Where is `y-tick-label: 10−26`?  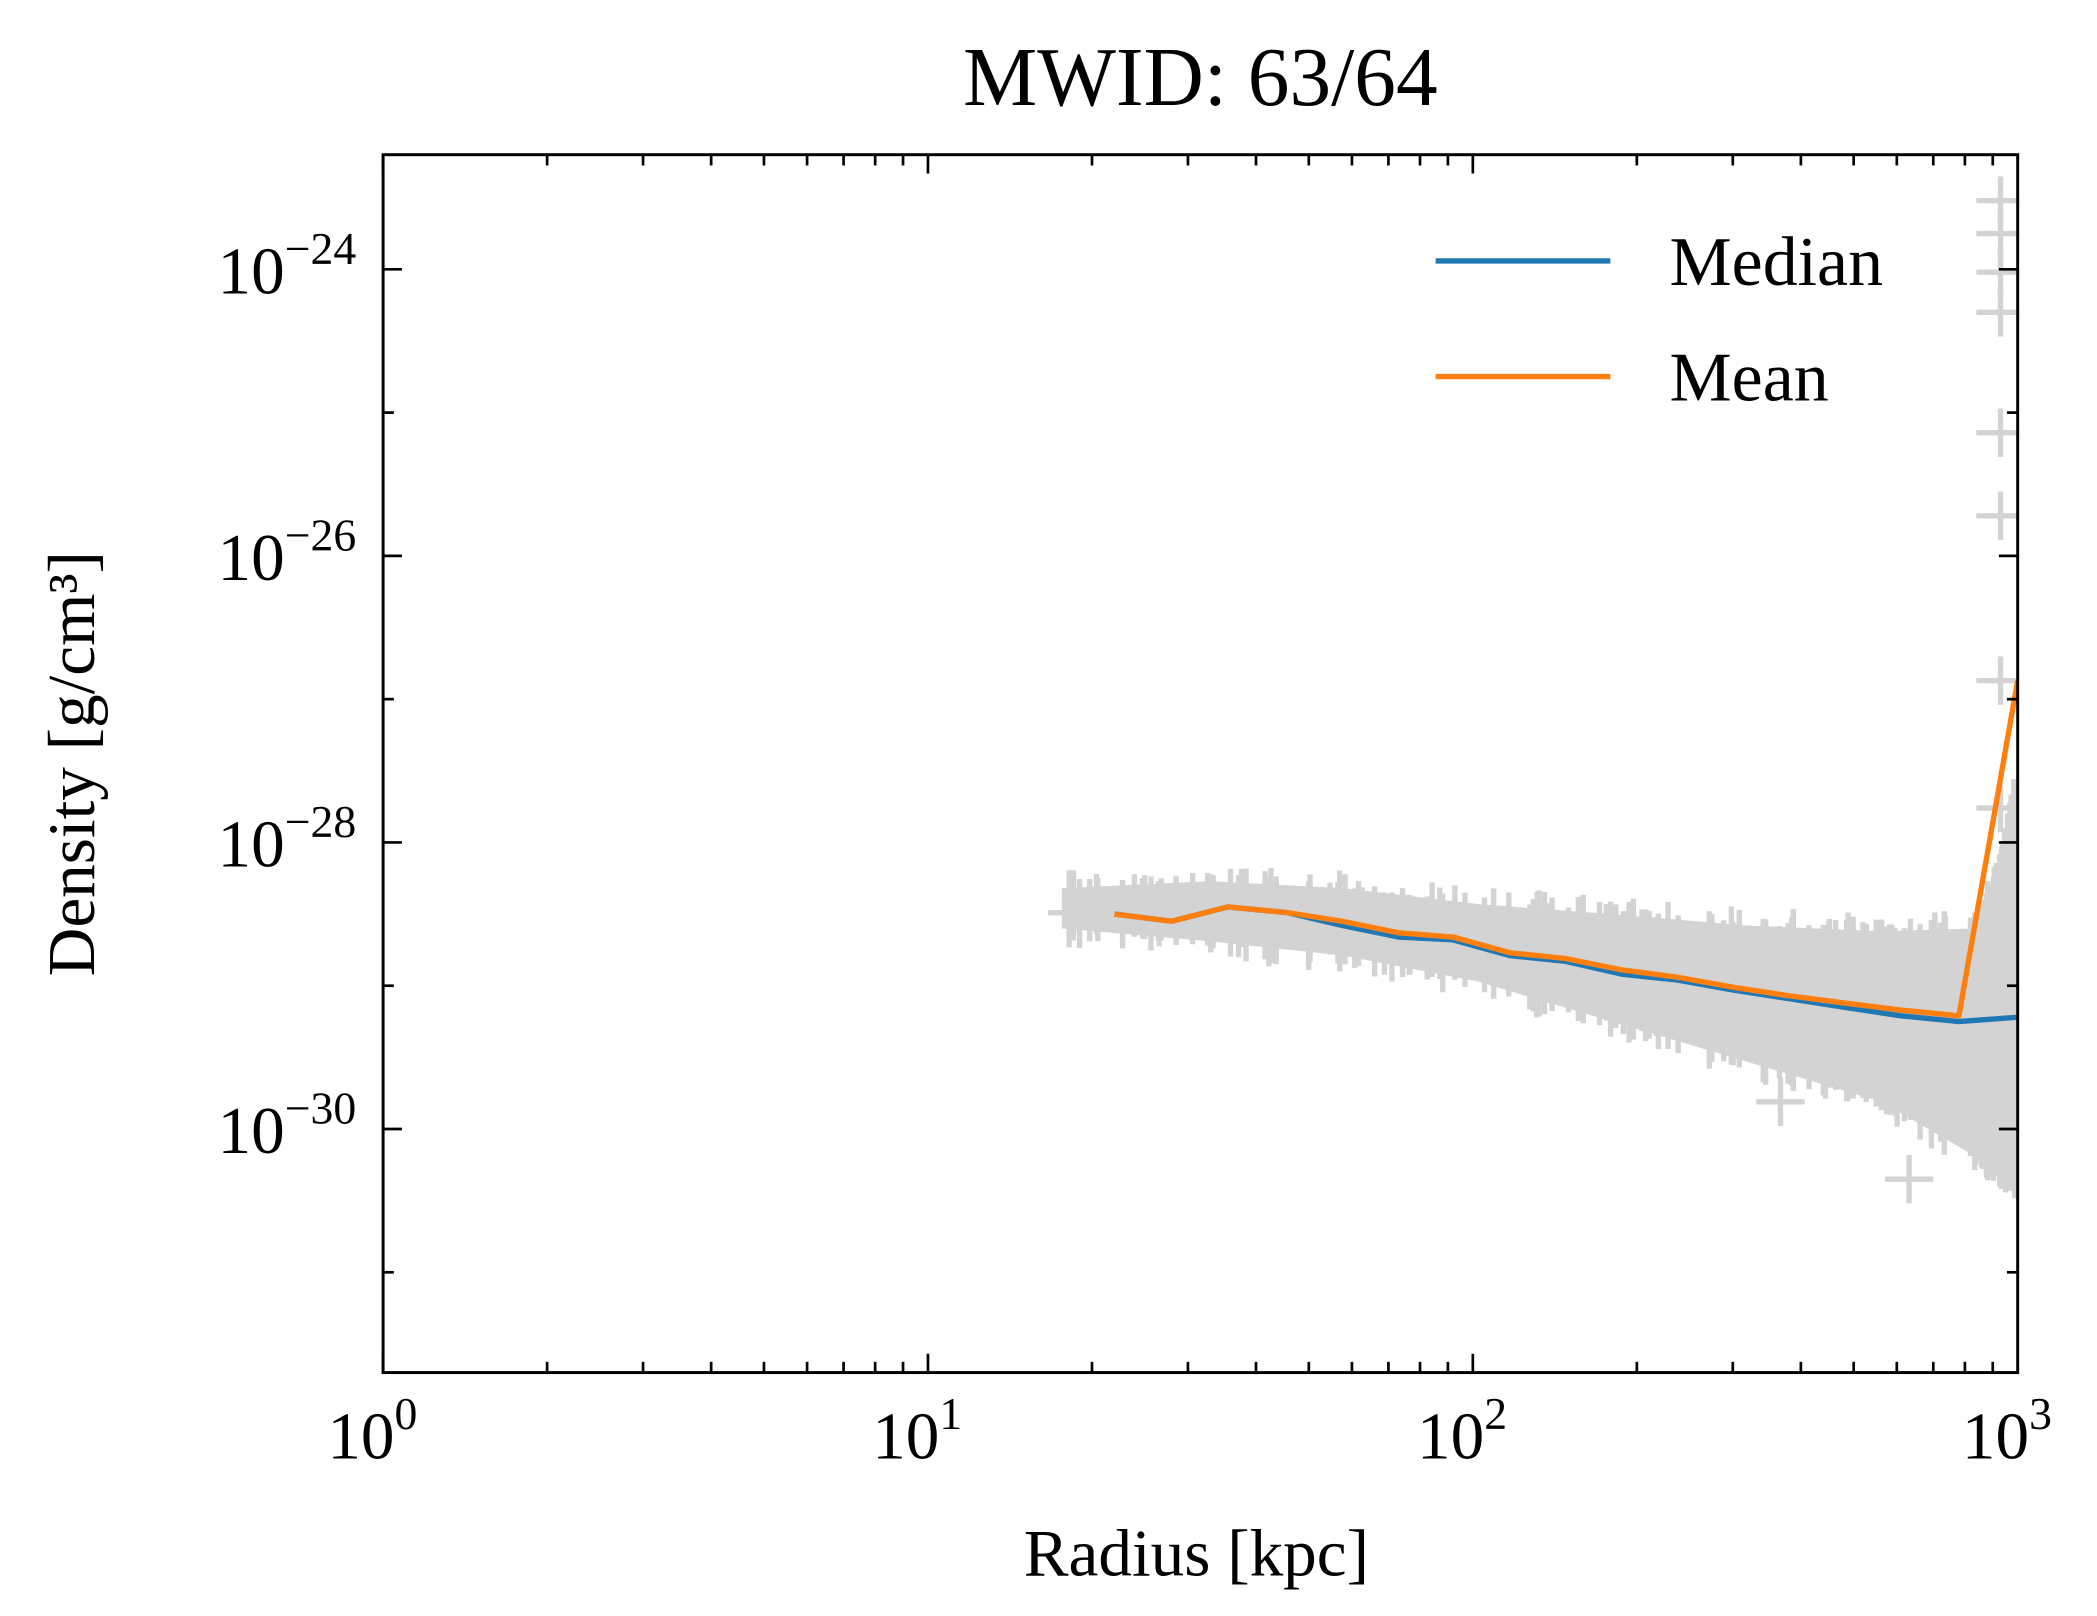
y-tick-label: 10−26 is located at coordinates (287, 553).